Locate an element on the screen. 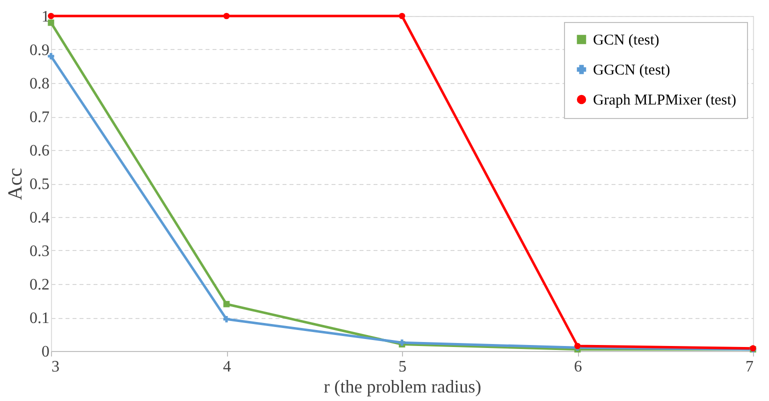 This screenshot has height=401, width=769. y-tick-label: 0.9 is located at coordinates (40, 50).